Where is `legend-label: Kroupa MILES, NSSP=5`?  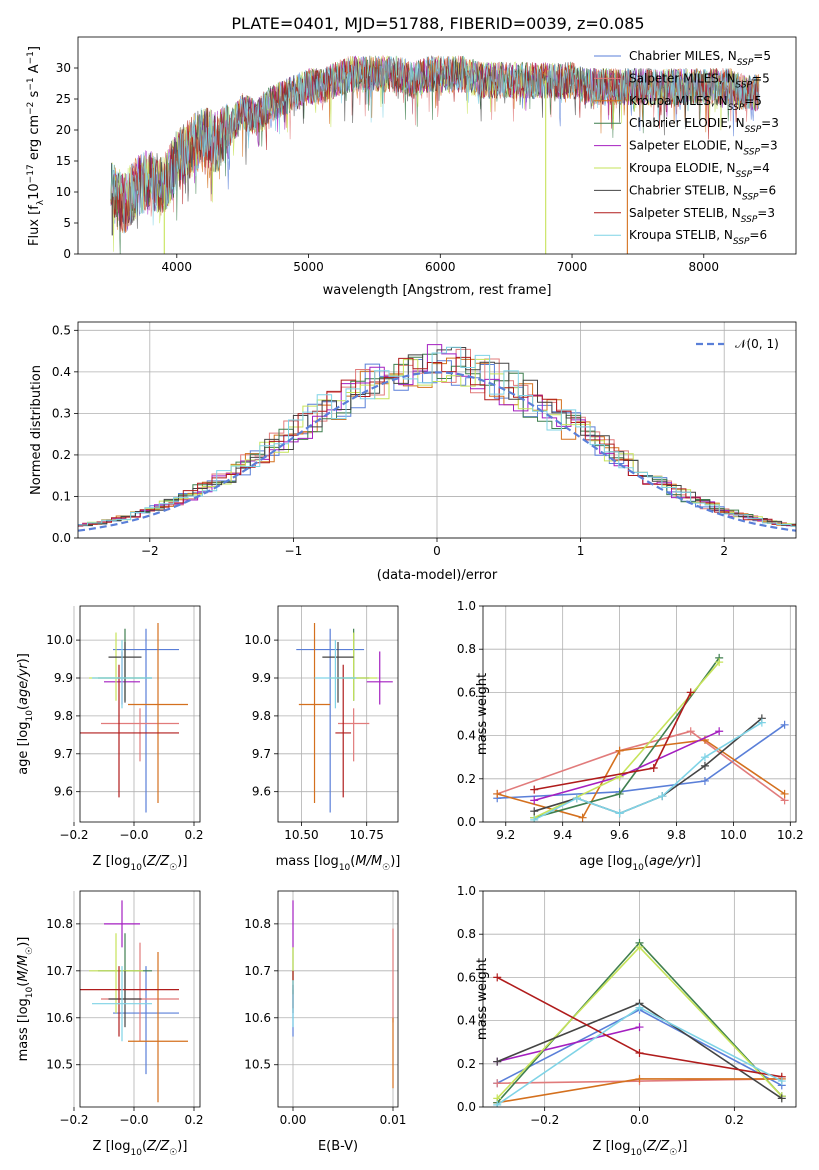
legend-label: Kroupa MILES, NSSP=5 is located at coordinates (695, 103).